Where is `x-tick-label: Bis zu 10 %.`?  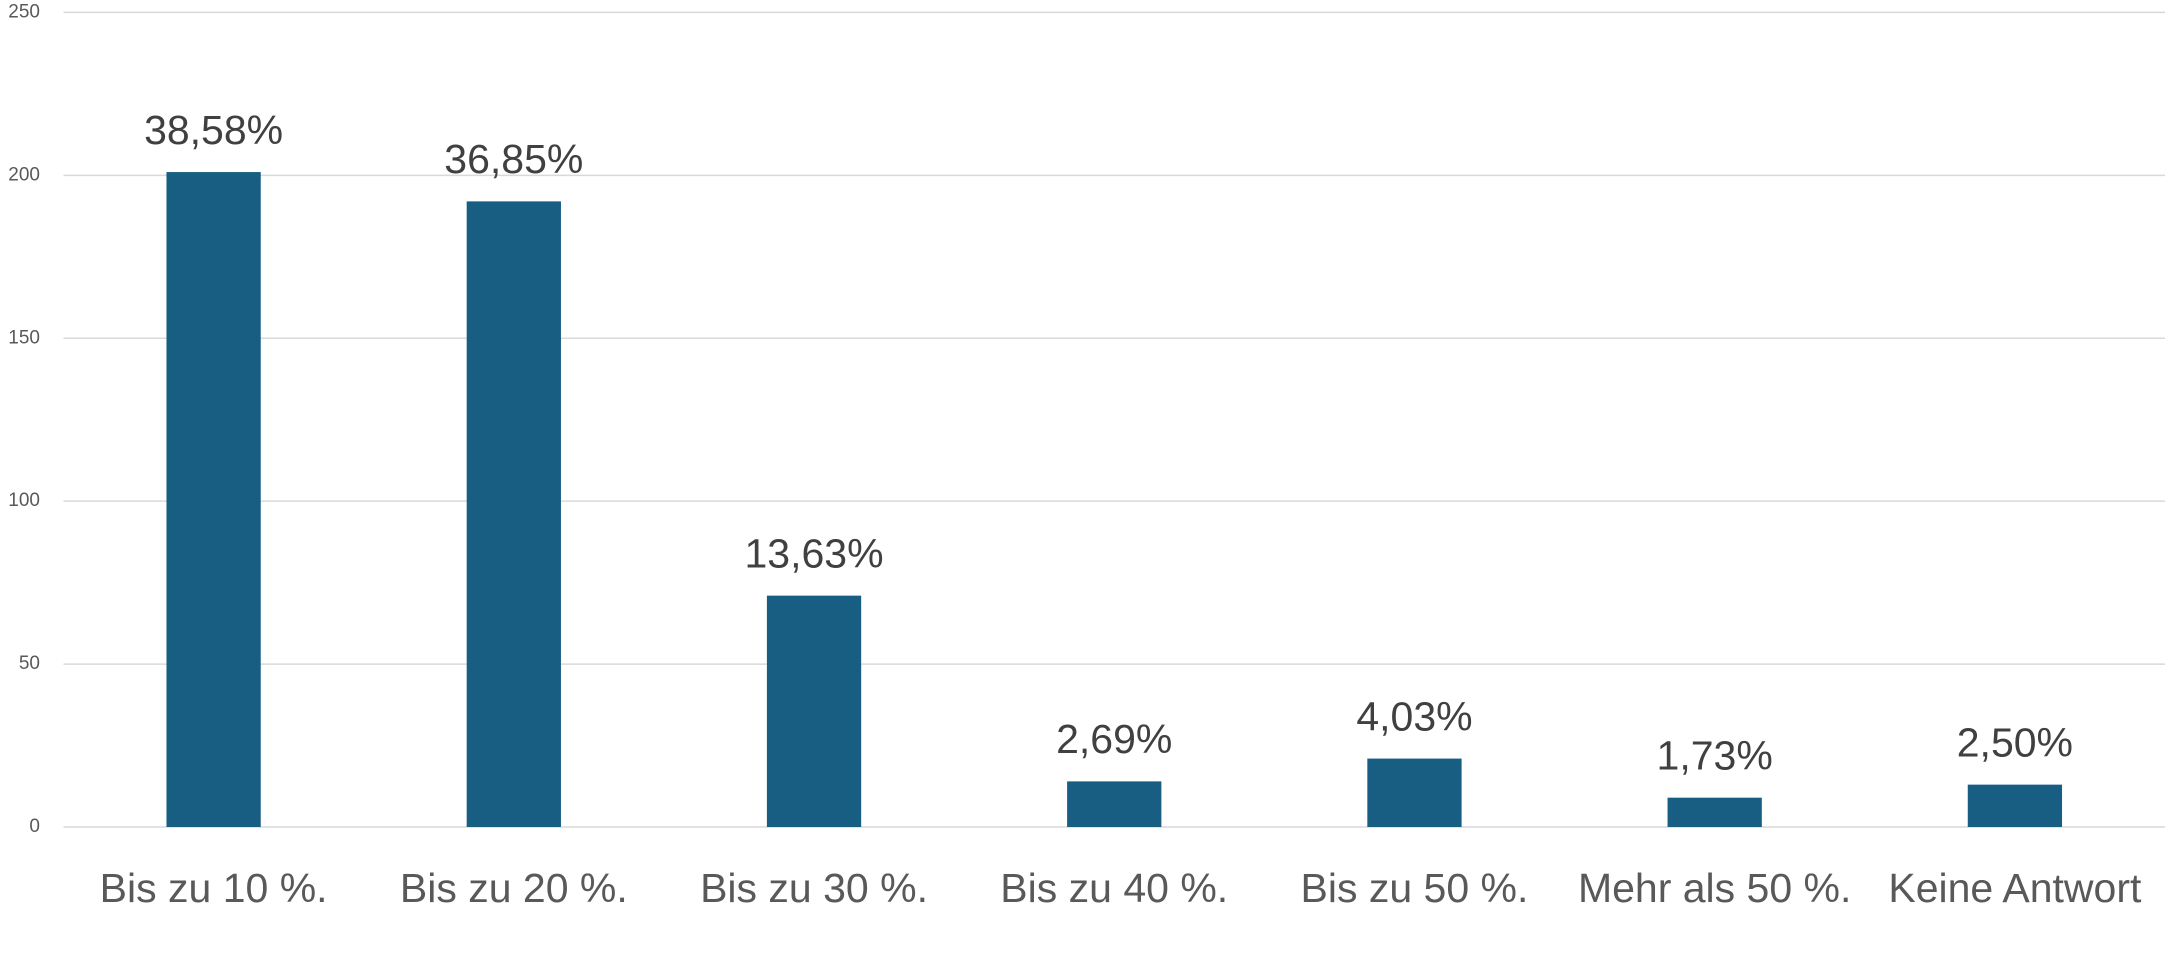
x-tick-label: Bis zu 10 %. is located at coordinates (213, 888).